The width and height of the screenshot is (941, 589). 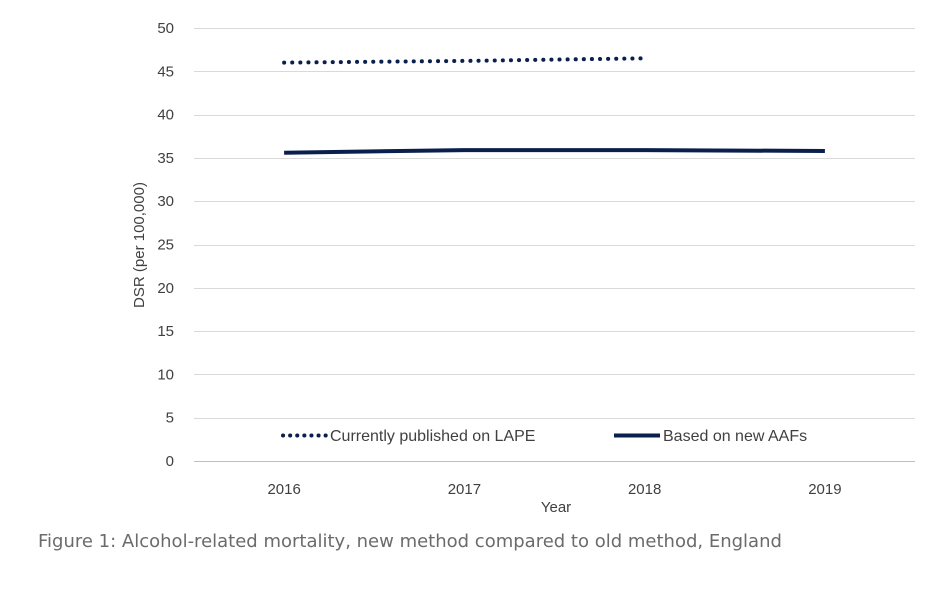 What do you see at coordinates (165, 115) in the screenshot?
I see `y-tick-label: 40` at bounding box center [165, 115].